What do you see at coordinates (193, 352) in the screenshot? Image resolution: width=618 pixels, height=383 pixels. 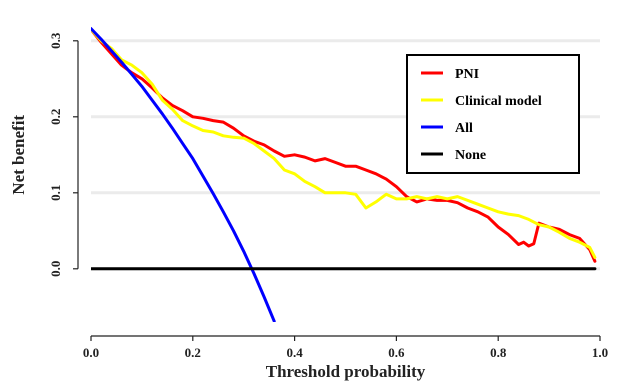 I see `x-tick-label: 0.2` at bounding box center [193, 352].